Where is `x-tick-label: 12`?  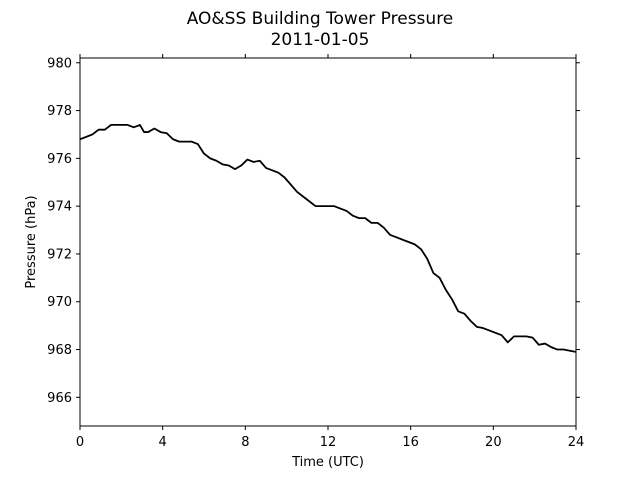
x-tick-label: 12 is located at coordinates (328, 442).